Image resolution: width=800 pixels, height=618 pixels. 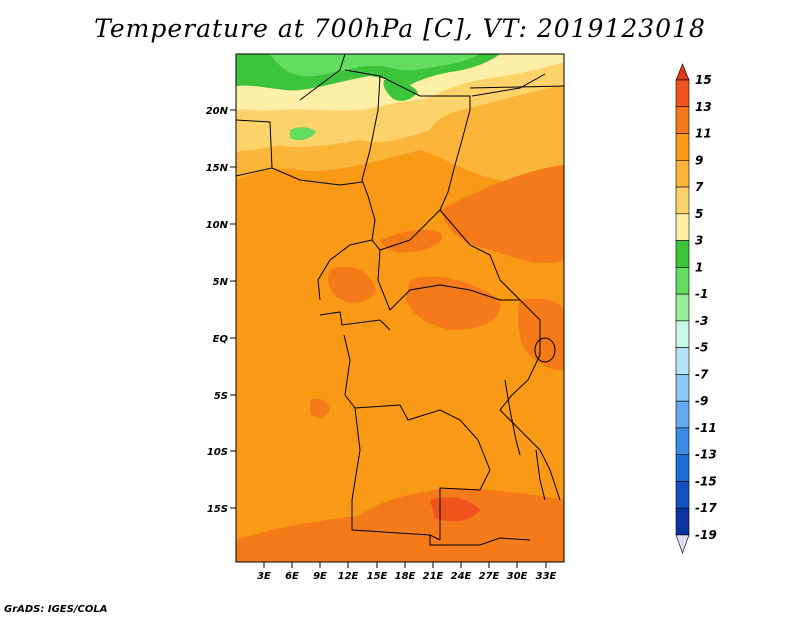 What do you see at coordinates (405, 576) in the screenshot?
I see `lon-label-18e: 18E` at bounding box center [405, 576].